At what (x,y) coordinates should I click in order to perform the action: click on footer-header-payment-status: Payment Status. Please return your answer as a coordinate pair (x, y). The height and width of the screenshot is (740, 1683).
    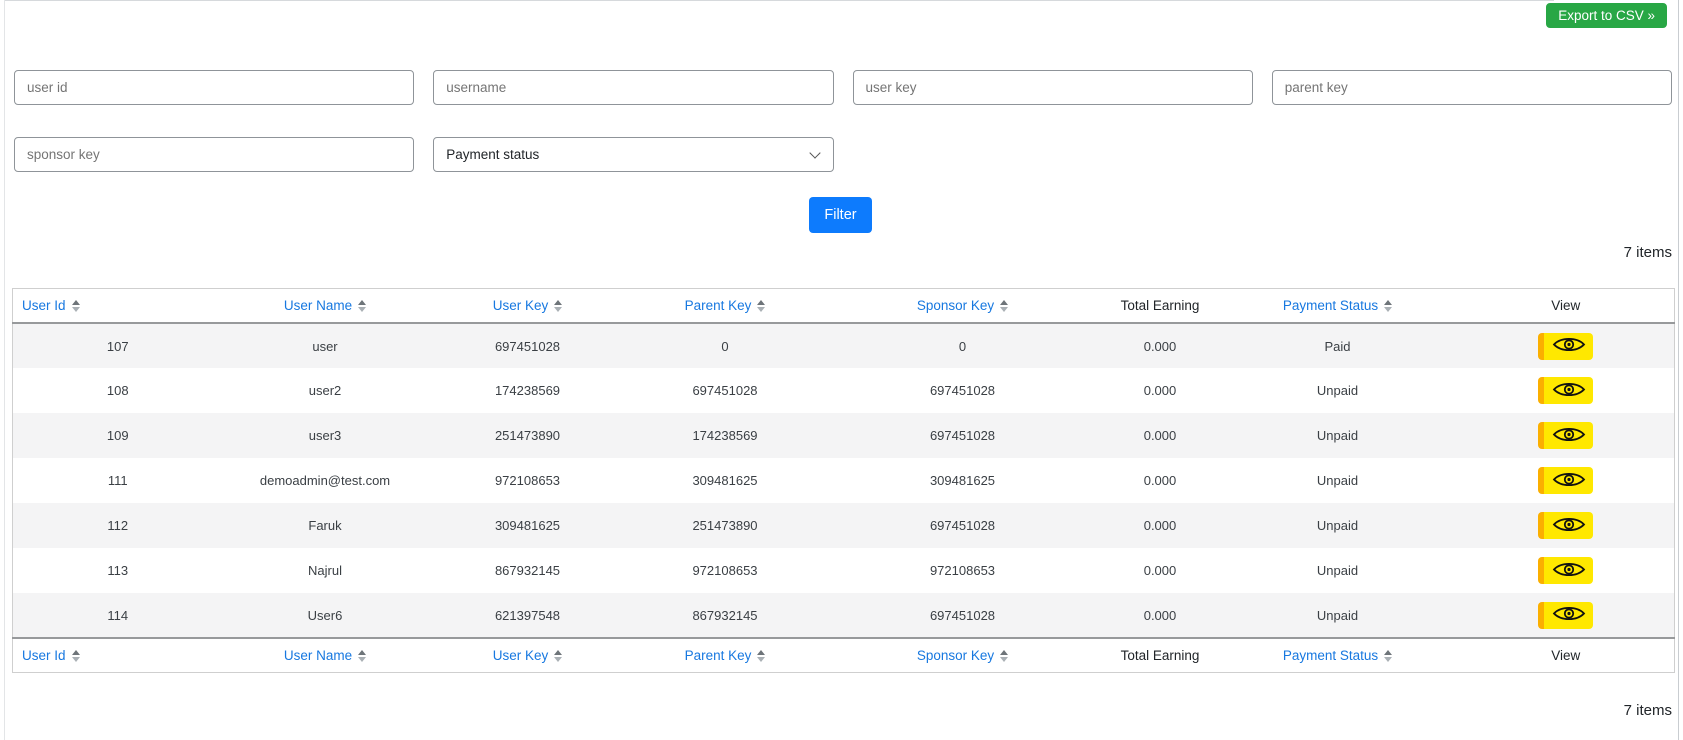
    Looking at the image, I should click on (1337, 655).